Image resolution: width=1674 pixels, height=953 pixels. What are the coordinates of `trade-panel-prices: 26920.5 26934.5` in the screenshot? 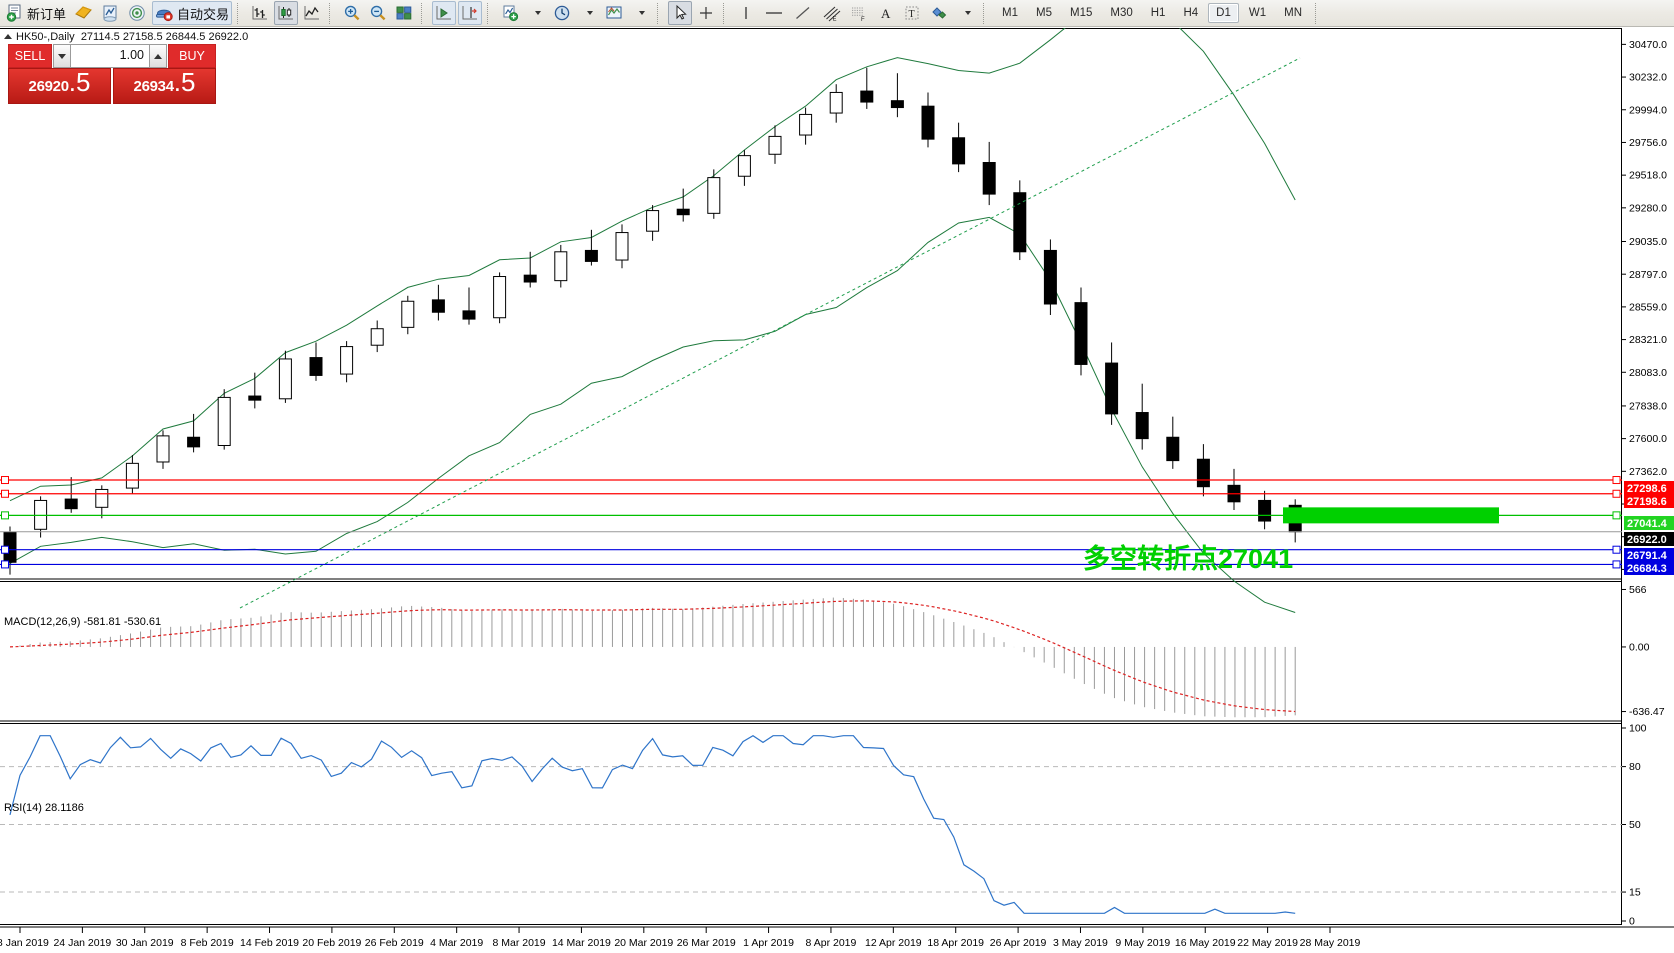 It's located at (112, 86).